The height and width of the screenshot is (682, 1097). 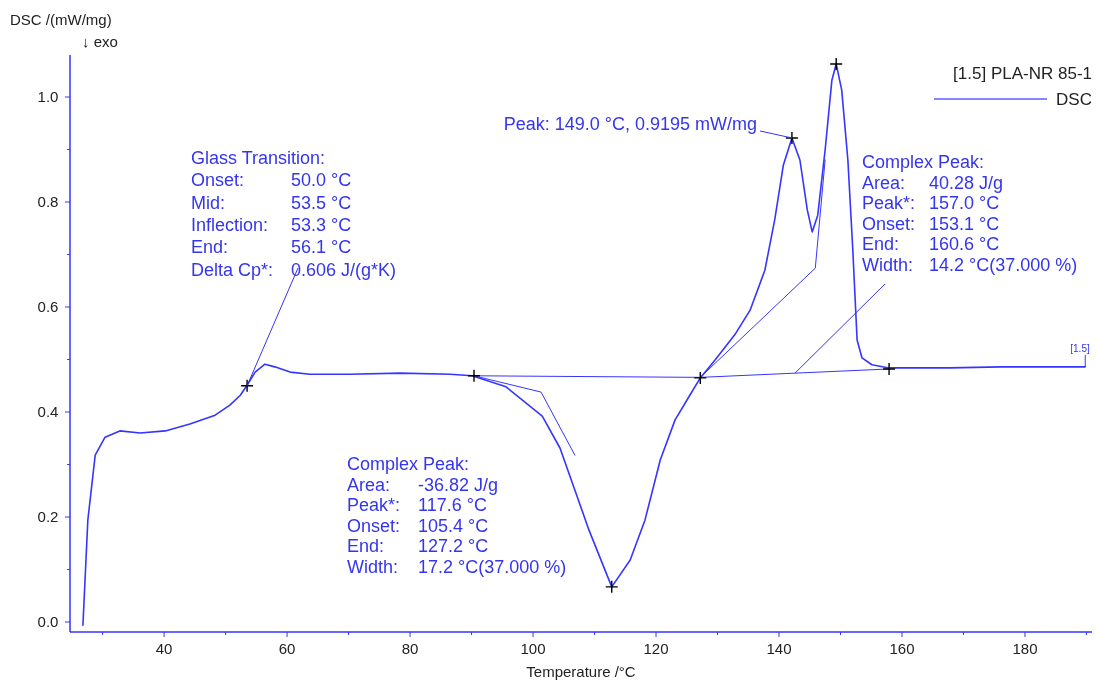 What do you see at coordinates (287, 648) in the screenshot?
I see `x-tick-label: 60` at bounding box center [287, 648].